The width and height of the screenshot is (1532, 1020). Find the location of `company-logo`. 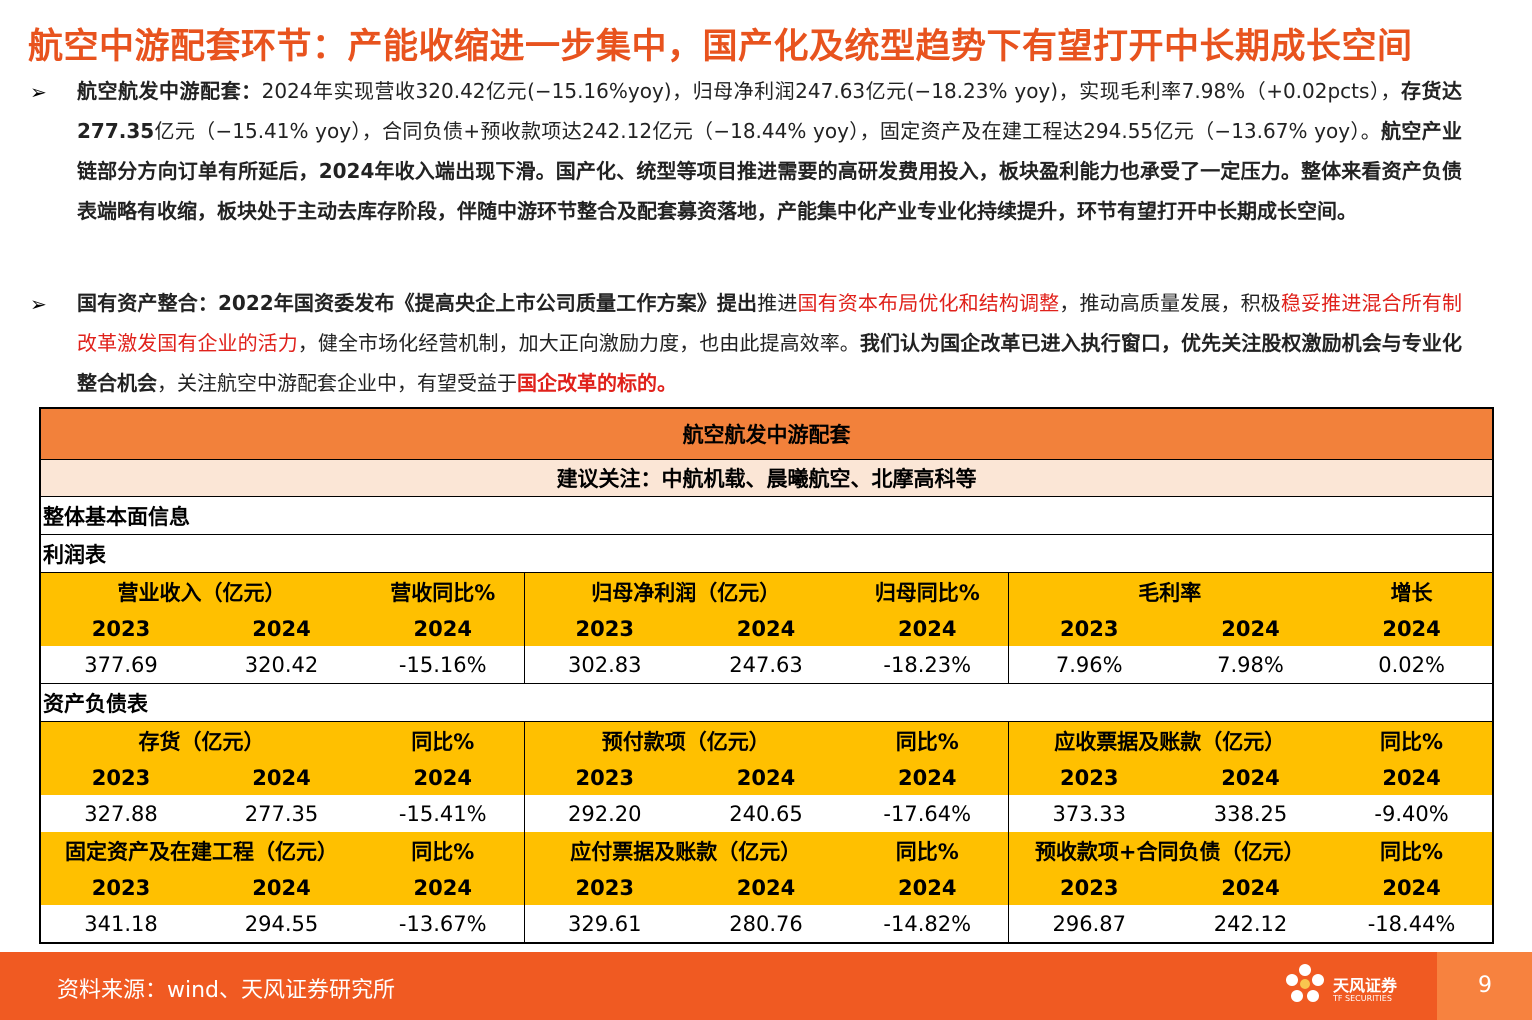

company-logo is located at coordinates (1360, 985).